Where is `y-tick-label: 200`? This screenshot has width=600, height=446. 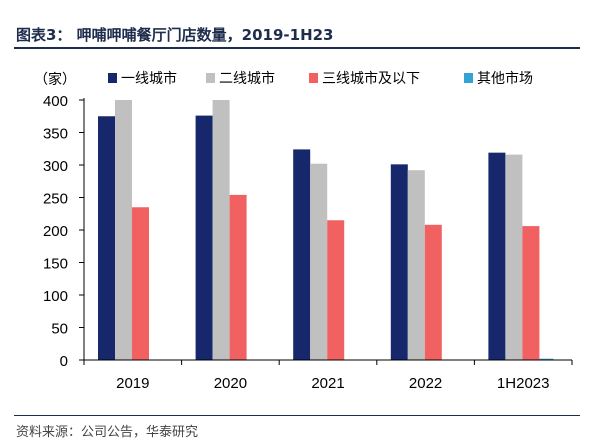
y-tick-label: 200 is located at coordinates (55, 231).